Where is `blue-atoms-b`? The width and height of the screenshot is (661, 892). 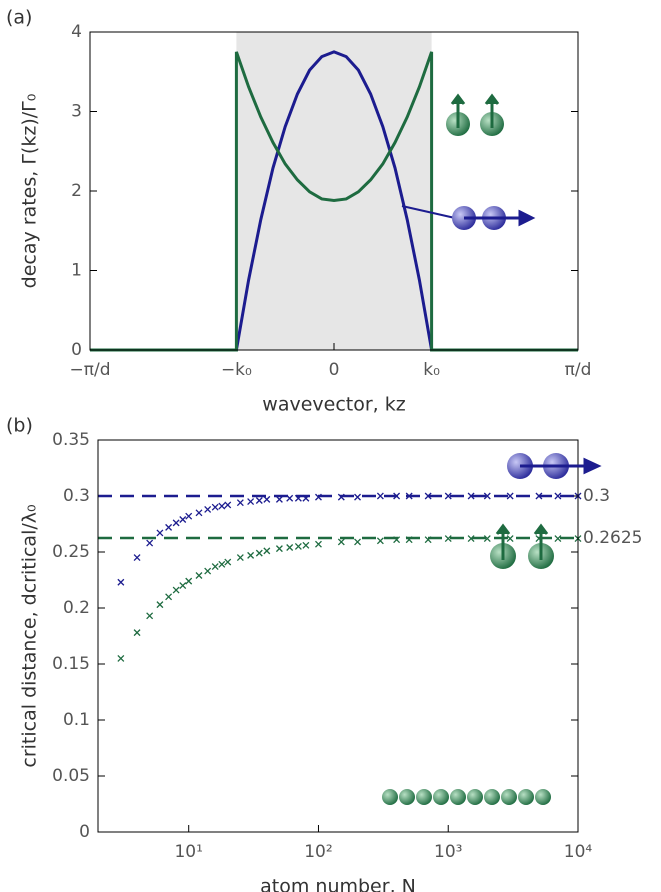
blue-atoms-b is located at coordinates (554, 466).